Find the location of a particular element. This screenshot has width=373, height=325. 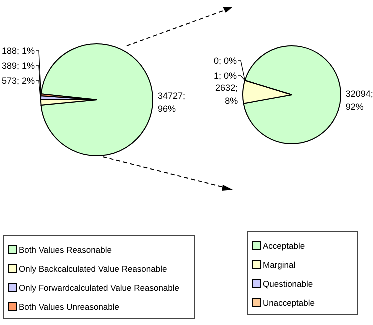

data-label: 32094; 92% is located at coordinates (359, 100).